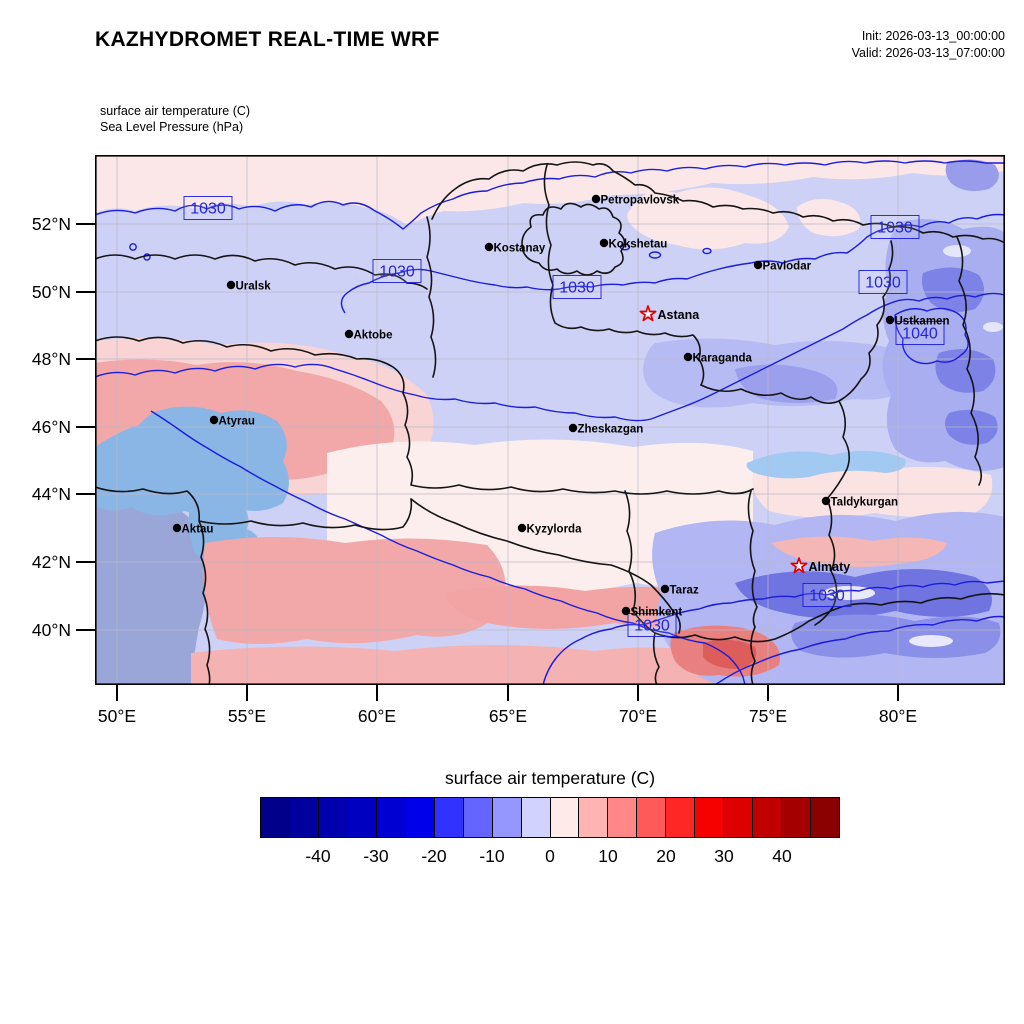 The image size is (1024, 1024). I want to click on pressure-label: 1040, so click(920, 334).